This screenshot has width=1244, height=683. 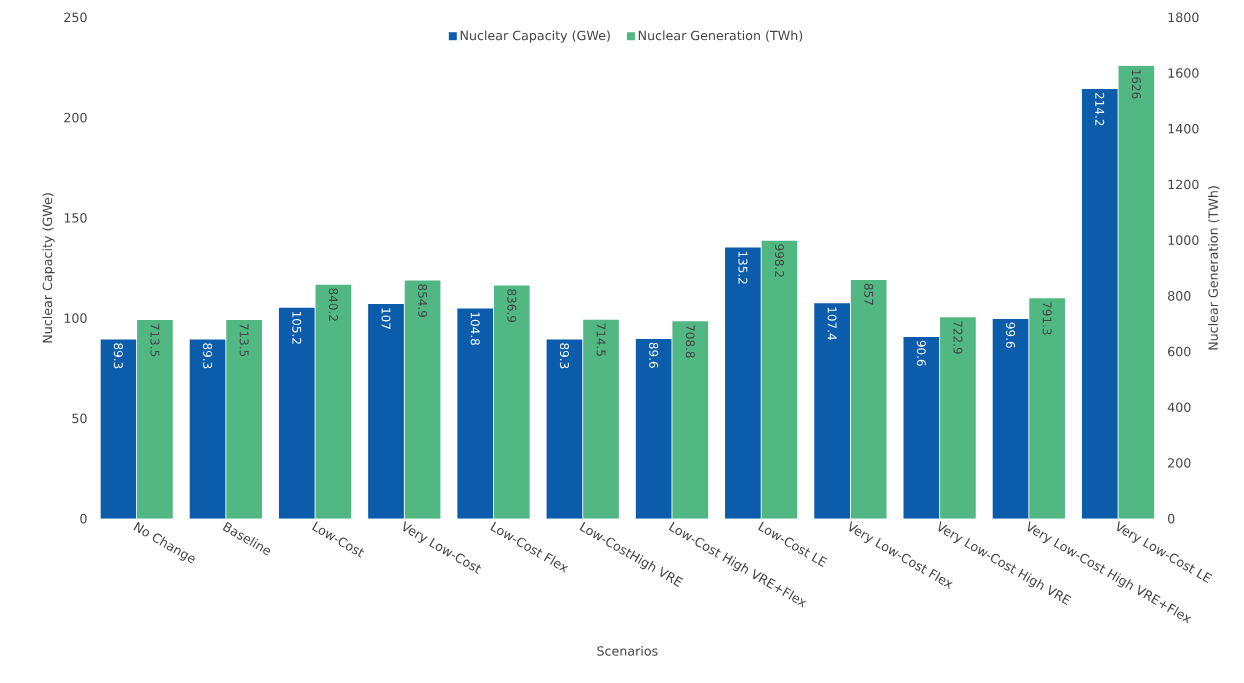 What do you see at coordinates (1183, 73) in the screenshot?
I see `y2-tick-label: 1600` at bounding box center [1183, 73].